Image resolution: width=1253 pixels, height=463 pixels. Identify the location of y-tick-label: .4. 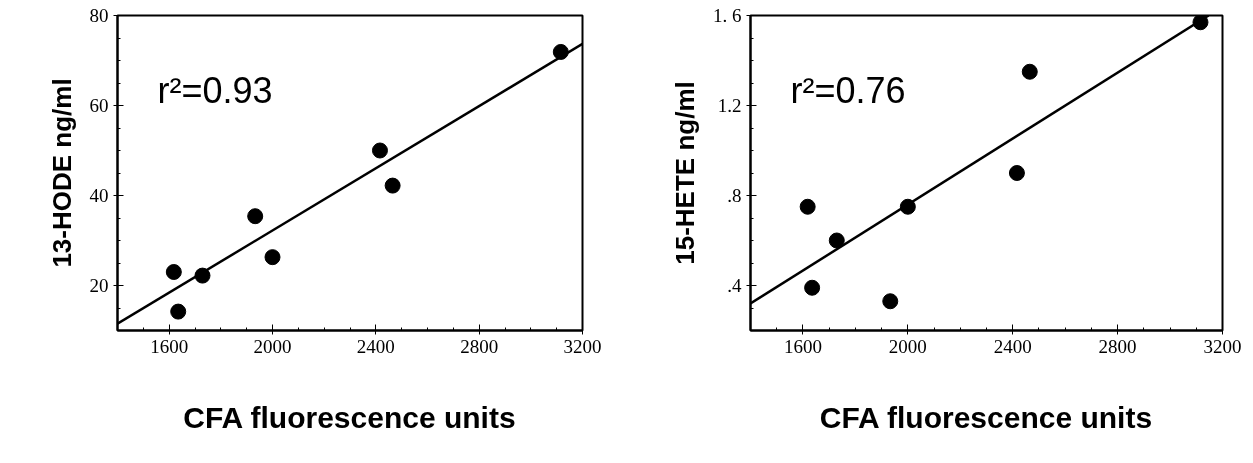
(734, 285).